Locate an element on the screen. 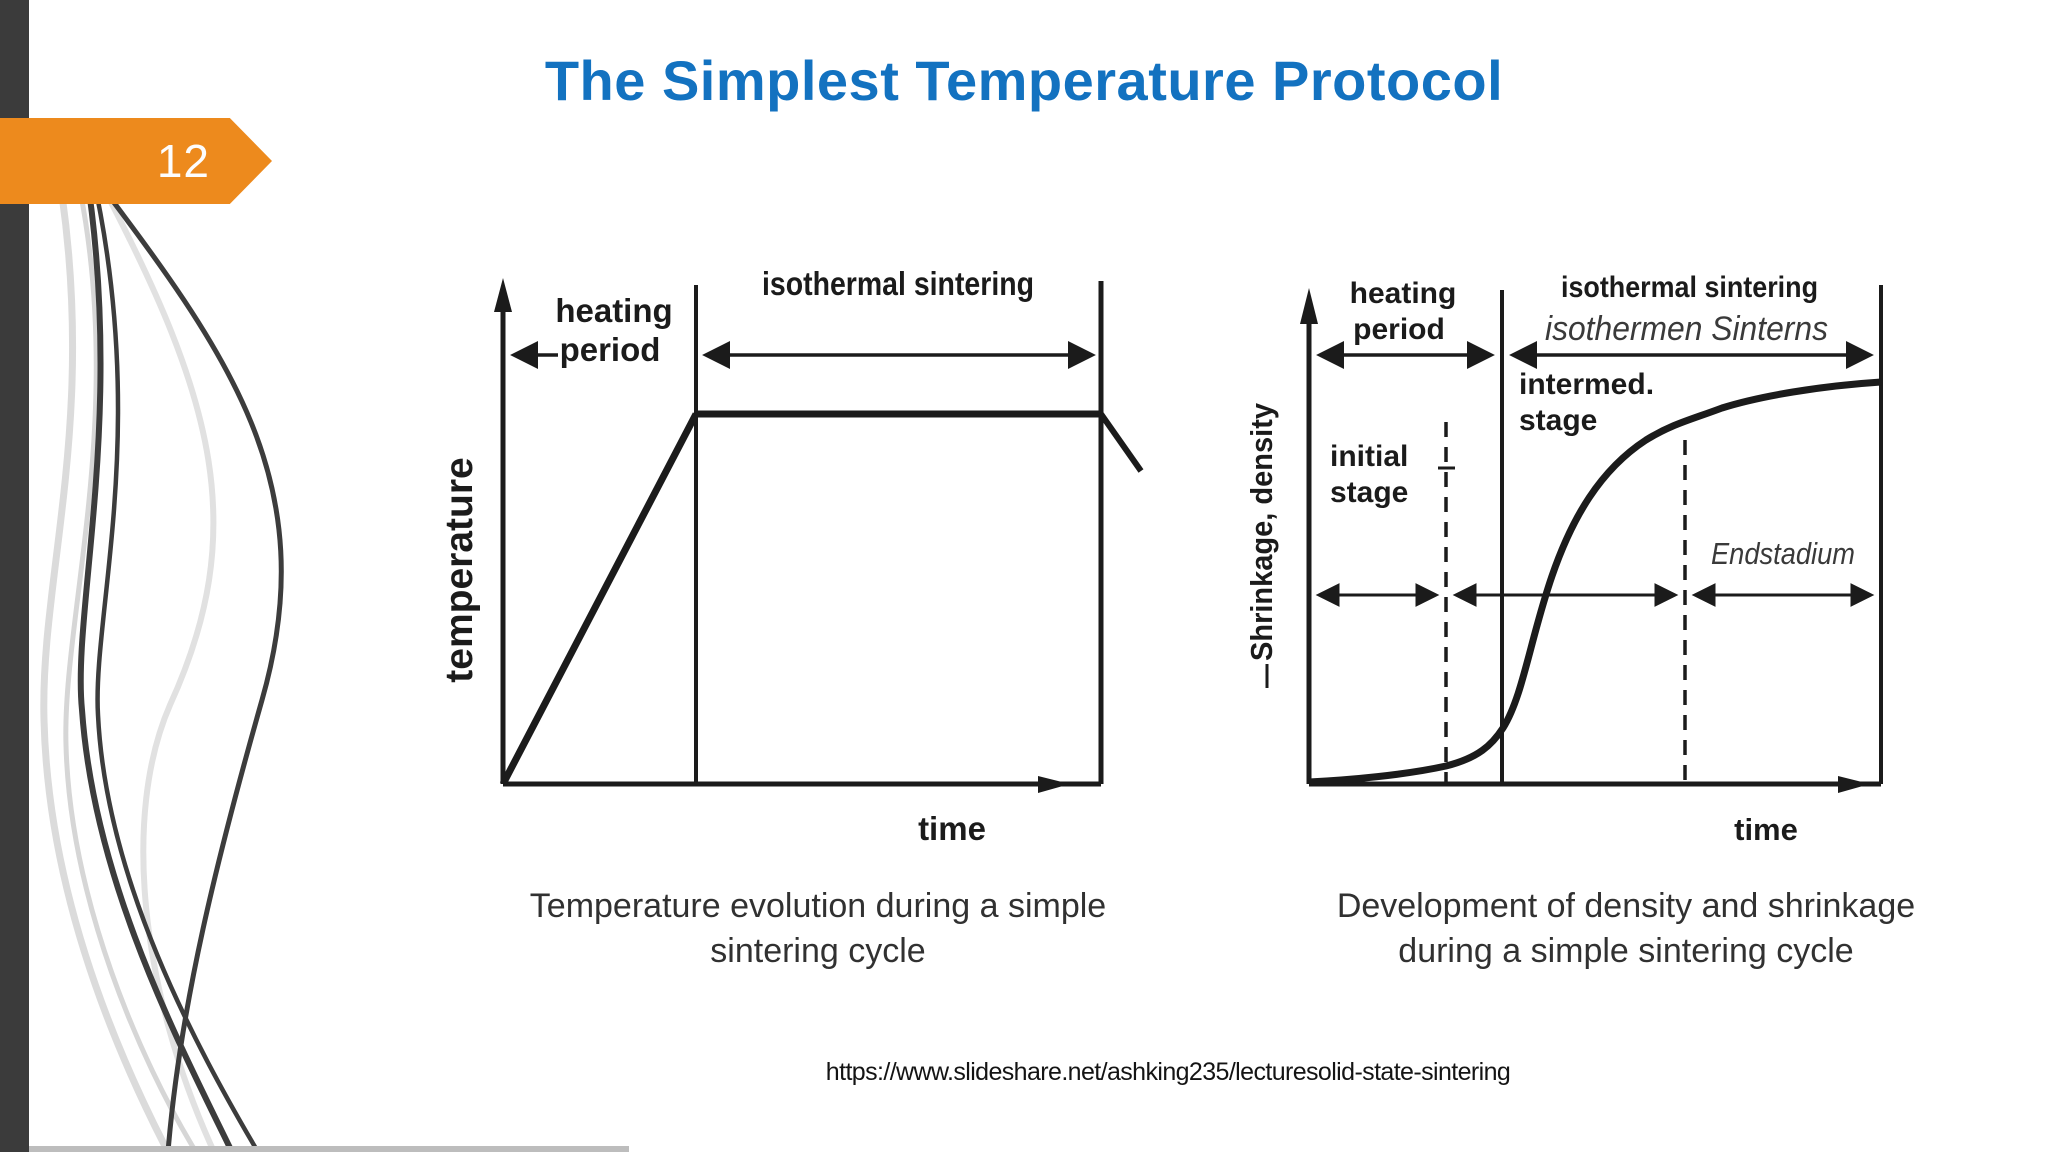 This screenshot has width=2048, height=1152. right-x-axis-label: time is located at coordinates (1766, 829).